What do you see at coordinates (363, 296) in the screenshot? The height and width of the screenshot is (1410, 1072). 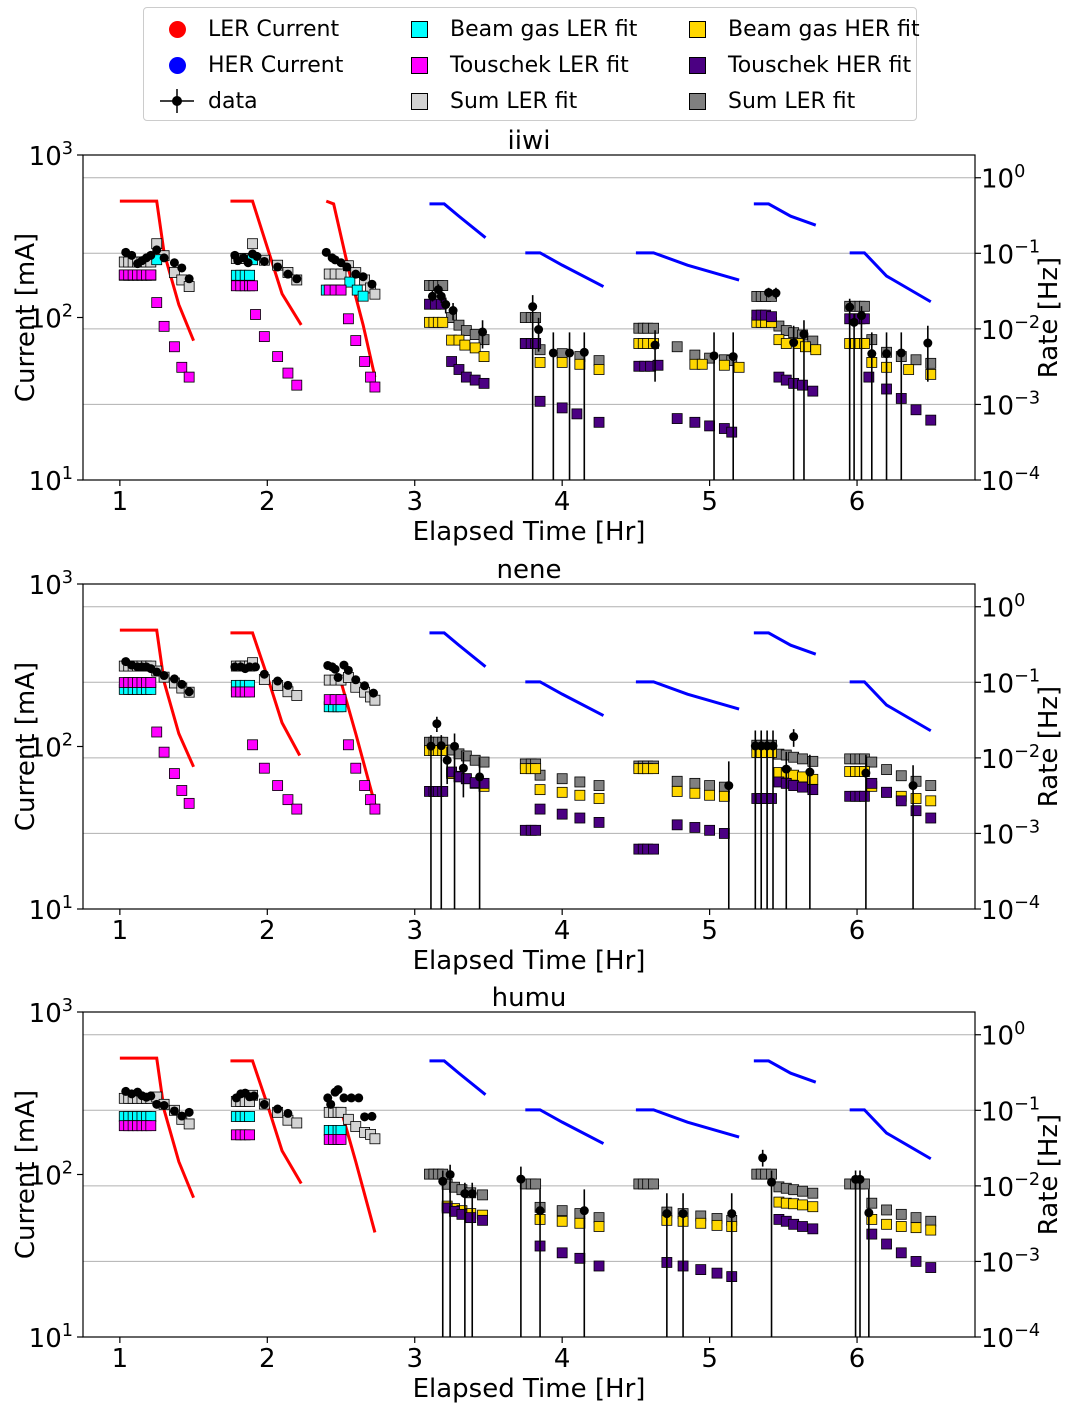 I see `beamgas-ler-fit-marker` at bounding box center [363, 296].